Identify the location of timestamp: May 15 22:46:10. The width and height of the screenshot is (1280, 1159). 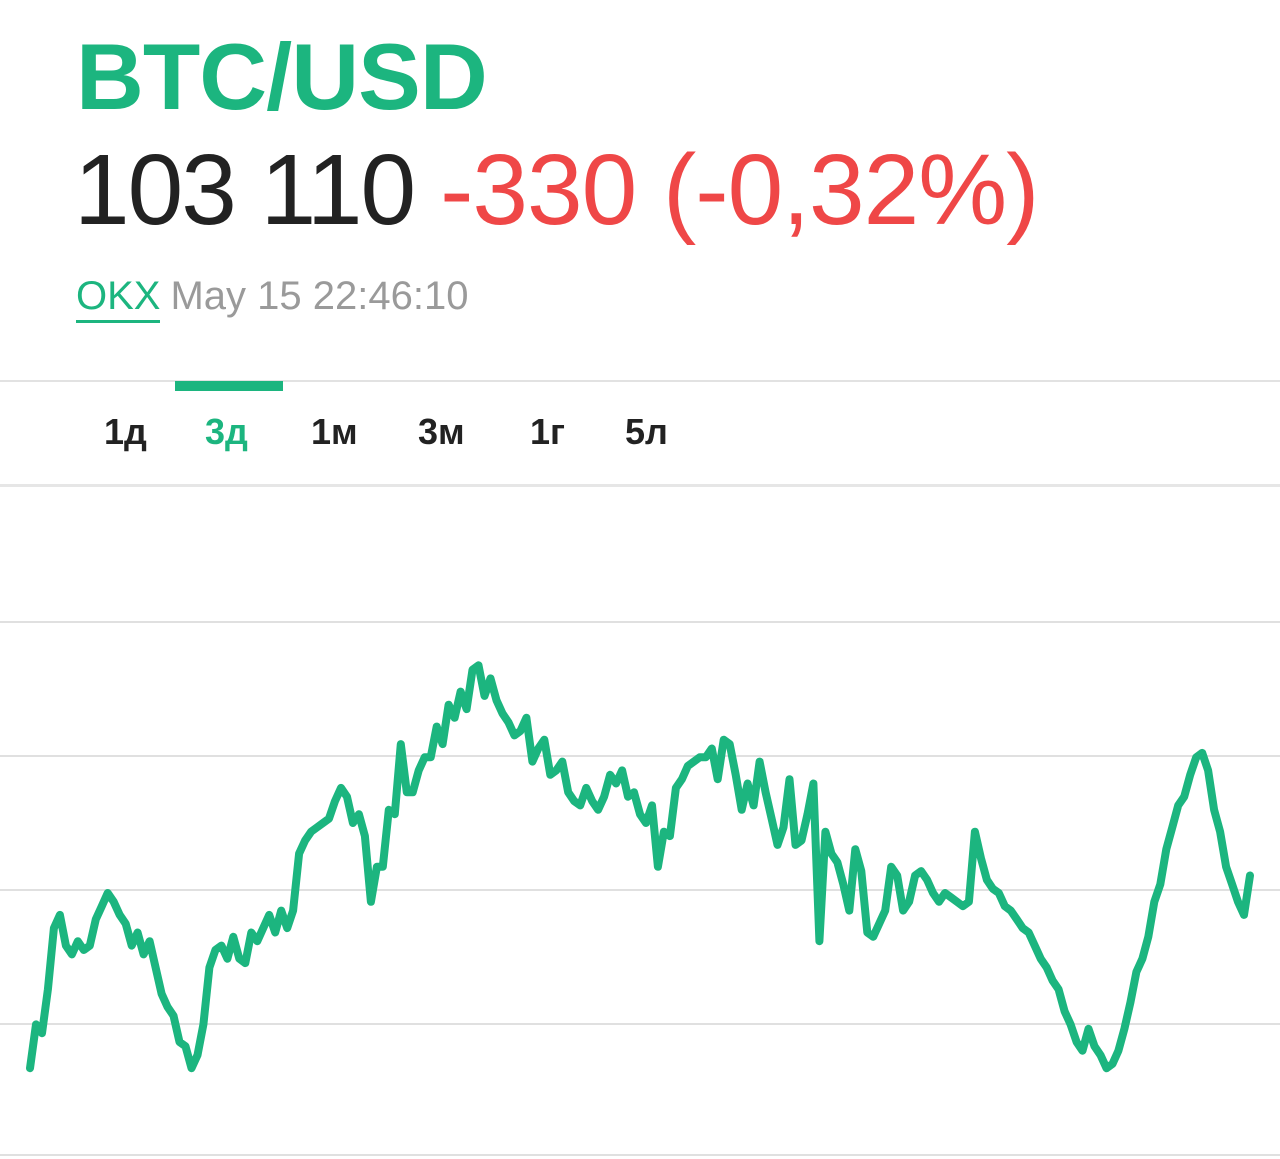
(319, 296).